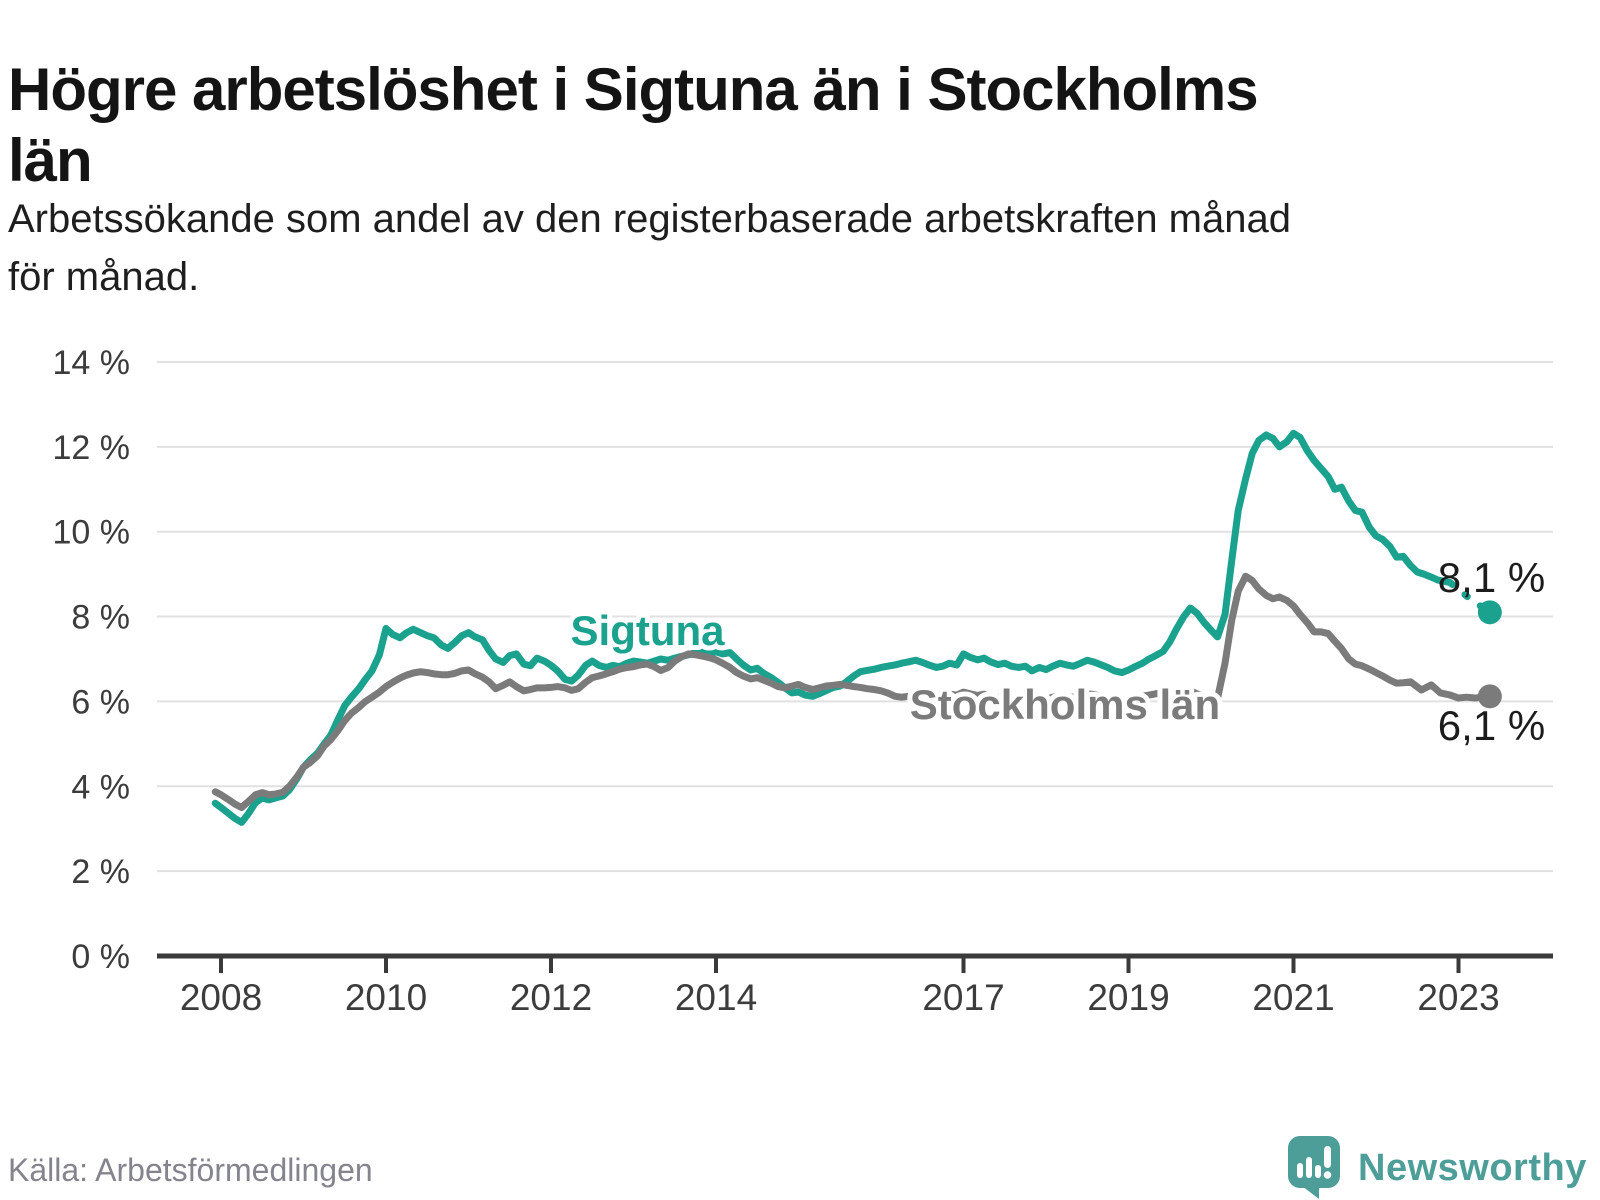 The width and height of the screenshot is (1600, 1200). Describe the element at coordinates (50, 161) in the screenshot. I see `title-line-2: län` at that location.